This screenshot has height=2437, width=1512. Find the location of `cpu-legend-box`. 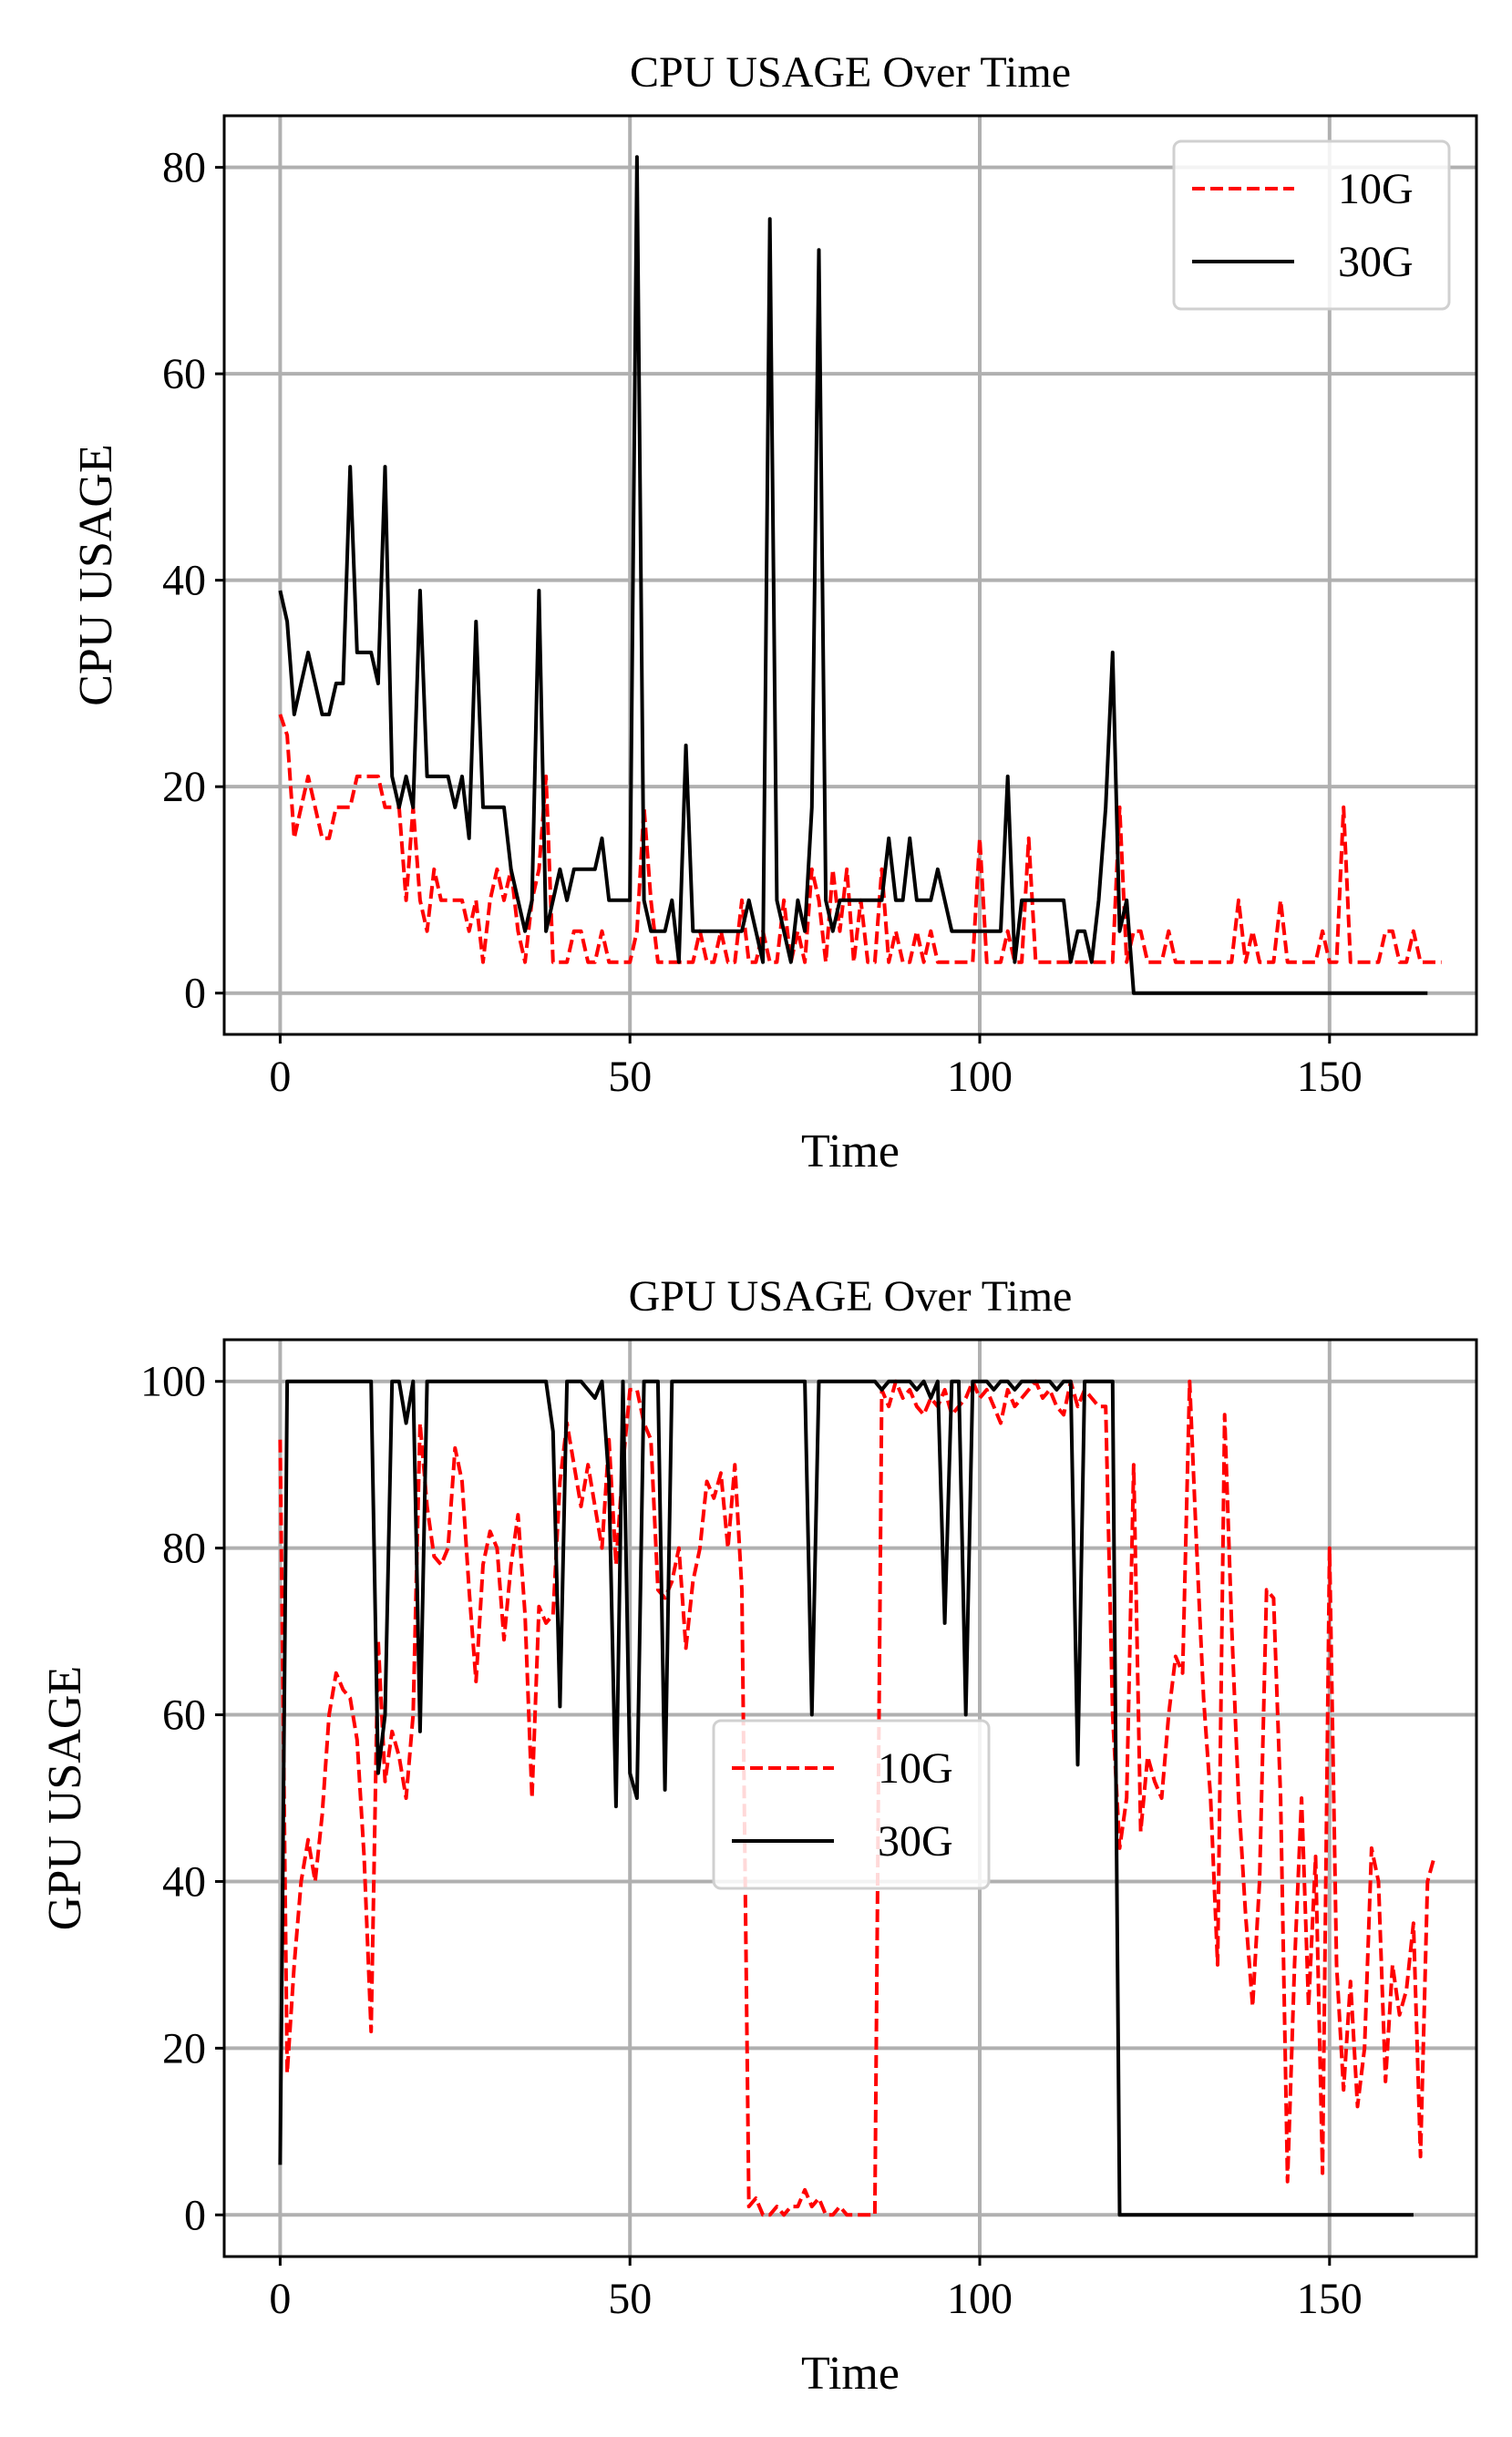

cpu-legend-box is located at coordinates (1311, 225).